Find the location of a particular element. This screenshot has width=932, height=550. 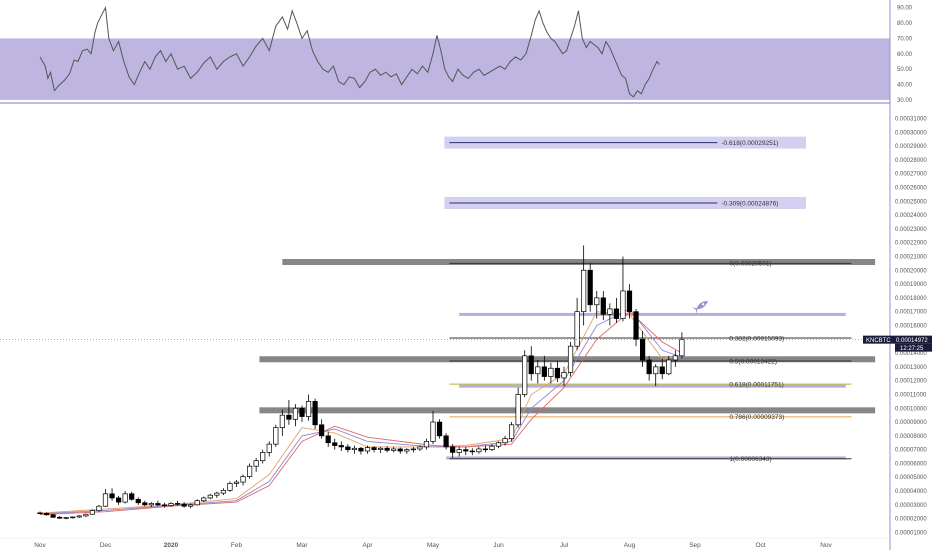

rsi-tick-label: 40.00 is located at coordinates (905, 86).